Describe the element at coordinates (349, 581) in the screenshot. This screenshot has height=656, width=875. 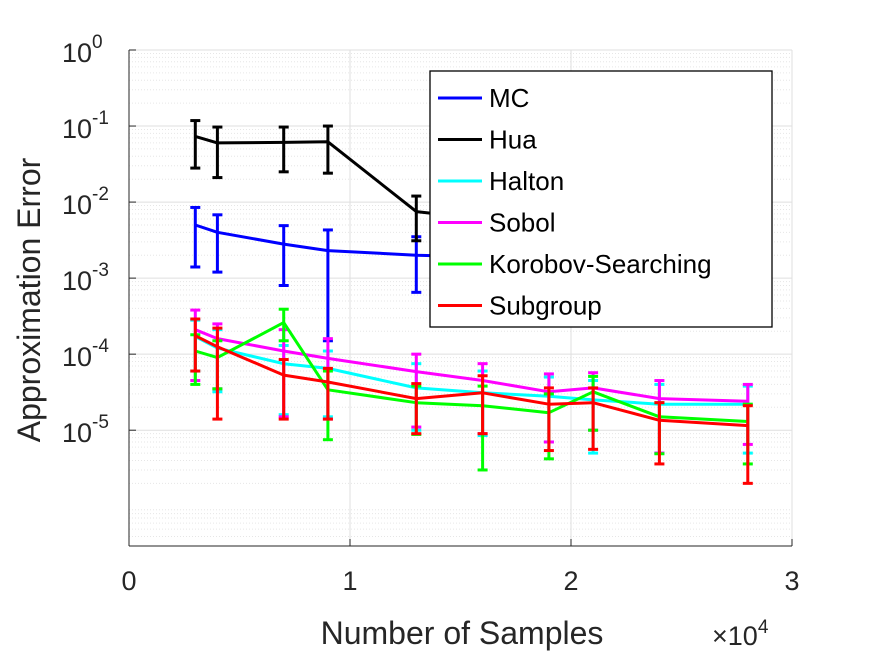
I see `x-tick-label: 1` at that location.